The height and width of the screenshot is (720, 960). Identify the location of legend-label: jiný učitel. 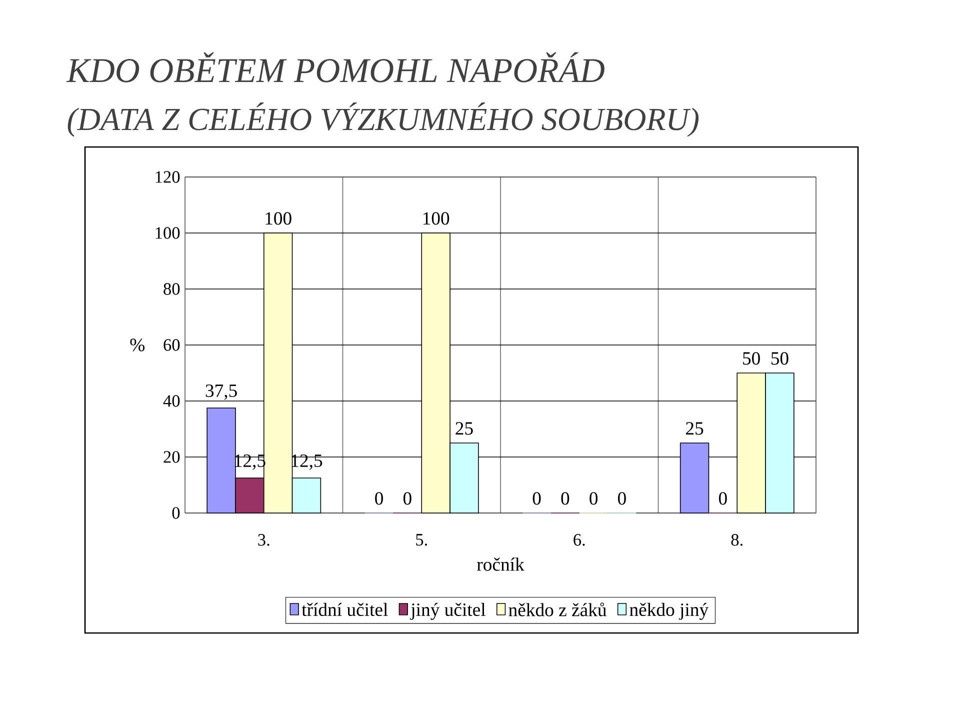
(448, 611).